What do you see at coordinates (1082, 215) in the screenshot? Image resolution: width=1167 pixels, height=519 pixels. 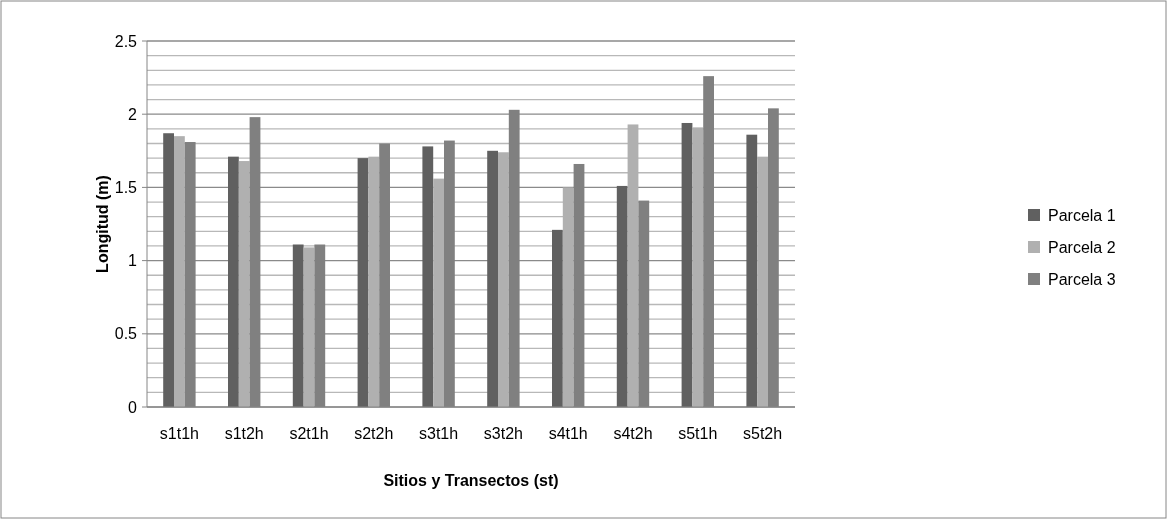 I see `legend-label: Parcela 1` at bounding box center [1082, 215].